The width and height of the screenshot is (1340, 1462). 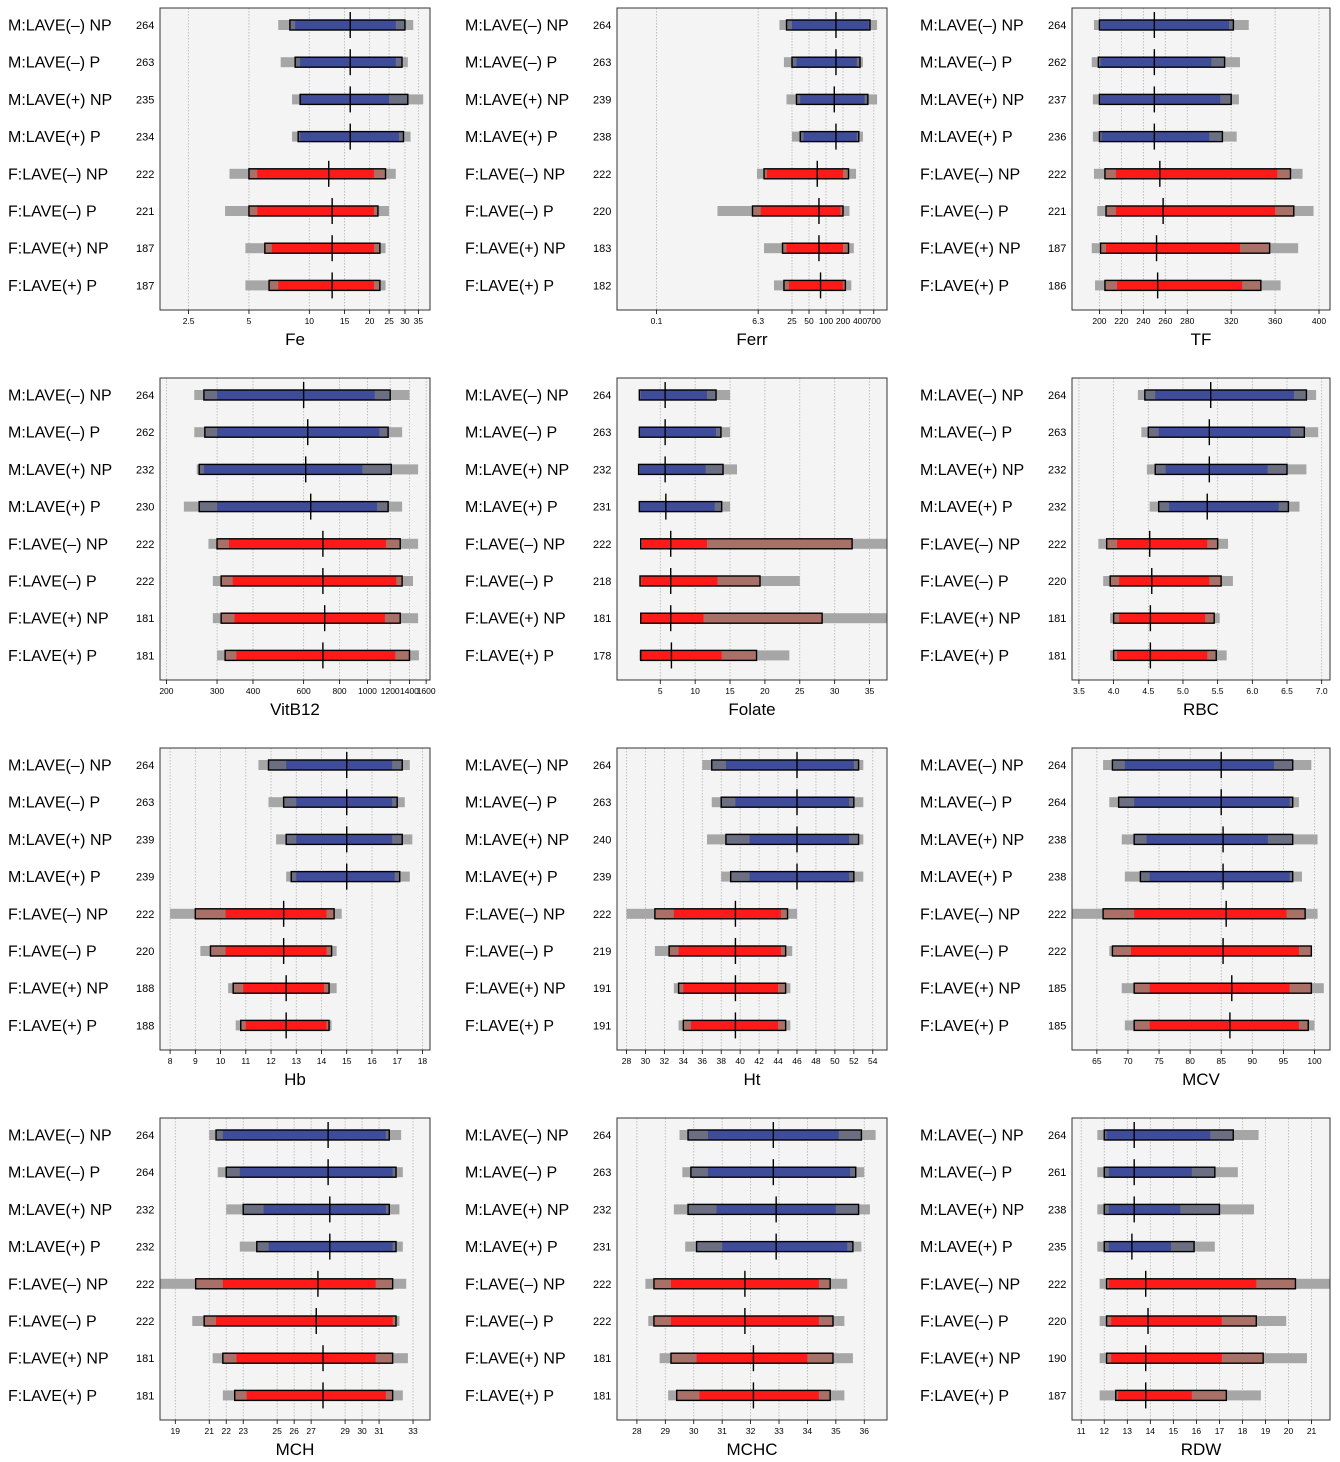 I want to click on tick-label: 16, so click(x=1197, y=1431).